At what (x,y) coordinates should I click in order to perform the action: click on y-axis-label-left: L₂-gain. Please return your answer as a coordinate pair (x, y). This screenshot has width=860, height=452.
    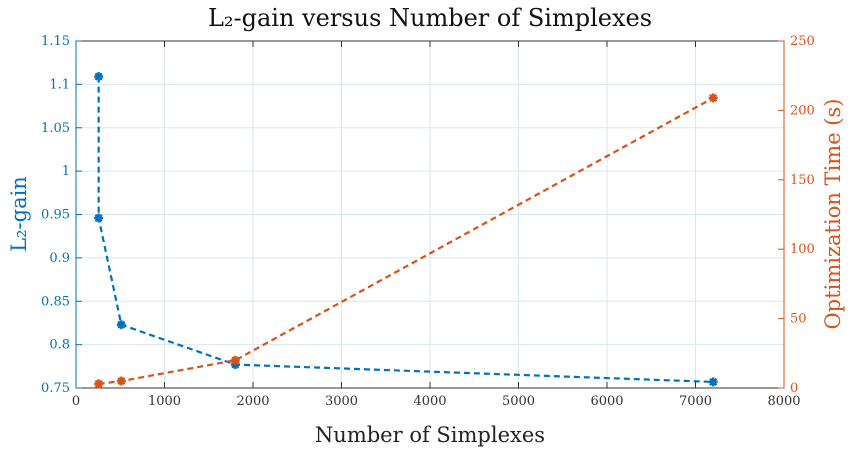
    Looking at the image, I should click on (19, 214).